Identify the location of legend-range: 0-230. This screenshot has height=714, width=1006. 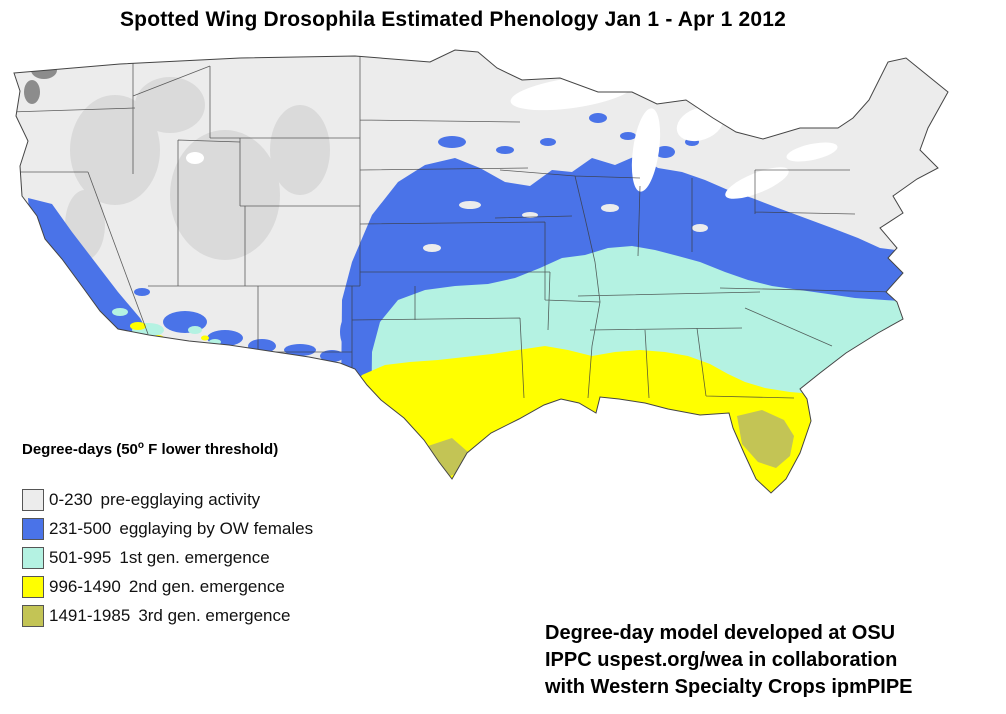
(71, 499).